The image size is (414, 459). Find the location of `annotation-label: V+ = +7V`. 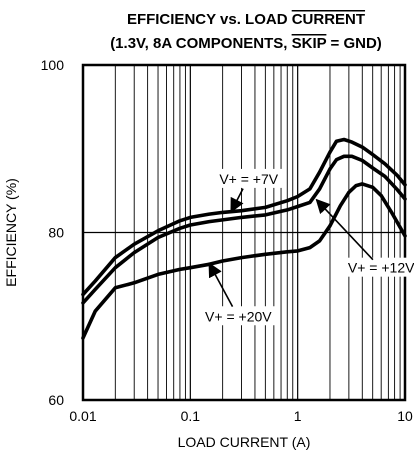

annotation-label: V+ = +7V is located at coordinates (248, 179).